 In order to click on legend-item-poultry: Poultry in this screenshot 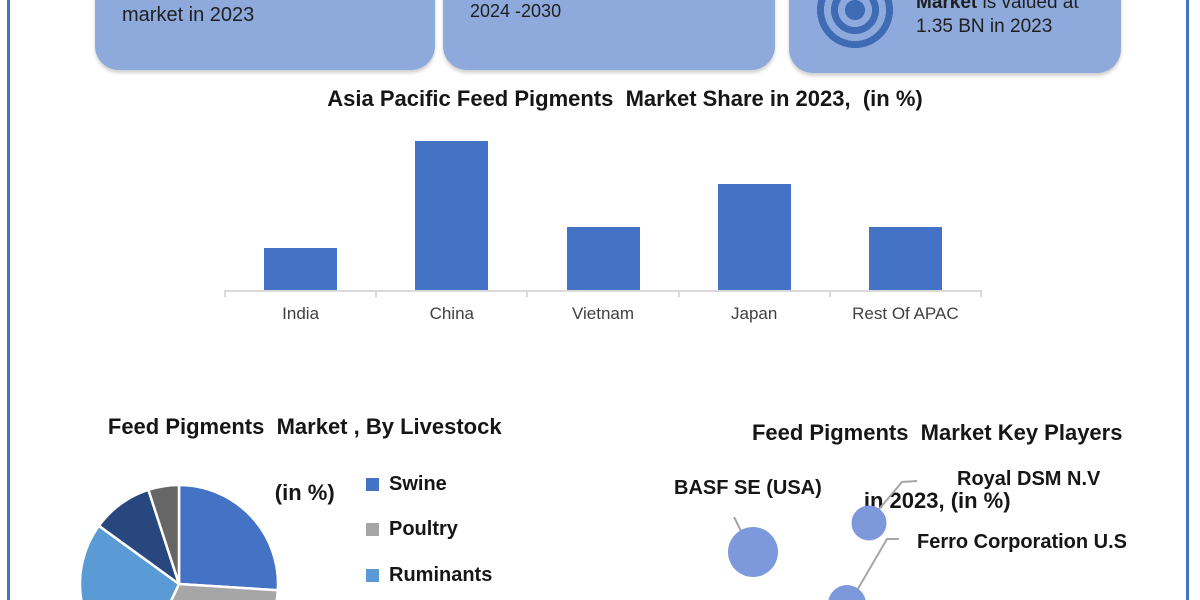, I will do `click(429, 530)`.